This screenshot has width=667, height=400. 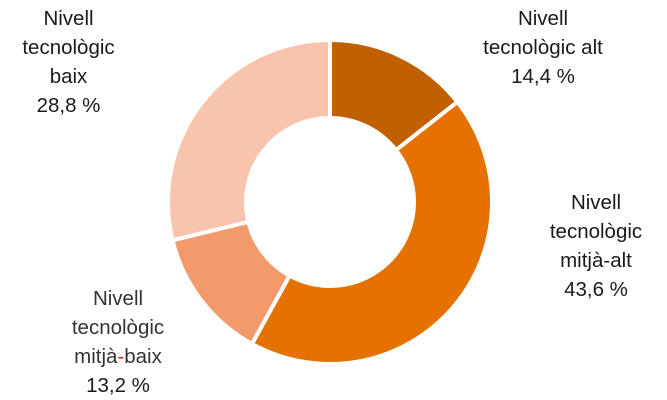 What do you see at coordinates (118, 327) in the screenshot?
I see `slice-label-mitja-baix-line2: tecnològic` at bounding box center [118, 327].